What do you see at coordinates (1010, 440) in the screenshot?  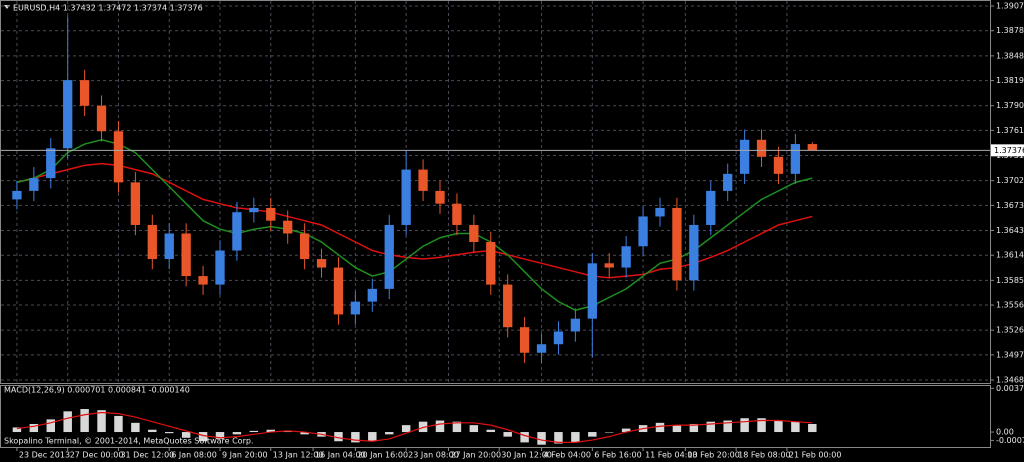 I see `y-tick-label: -0.000726` at bounding box center [1010, 440].